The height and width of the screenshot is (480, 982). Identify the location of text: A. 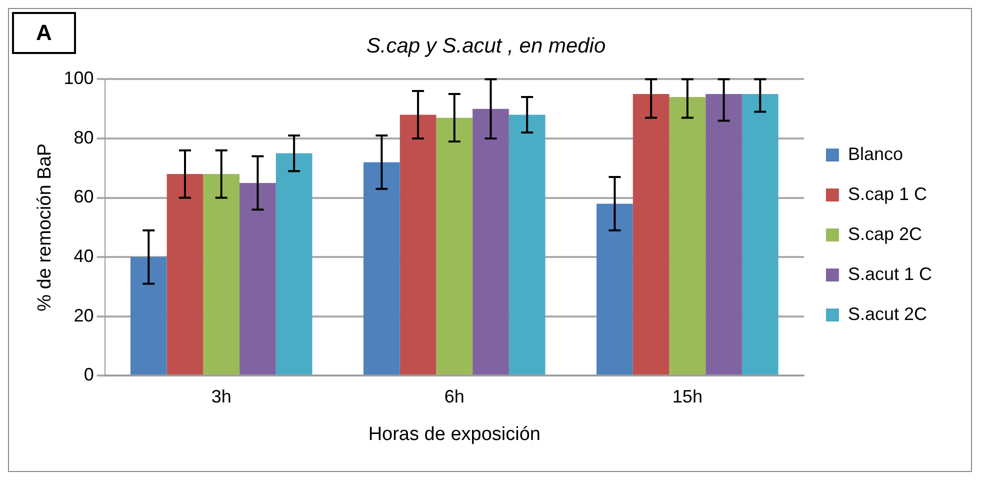
(44, 33).